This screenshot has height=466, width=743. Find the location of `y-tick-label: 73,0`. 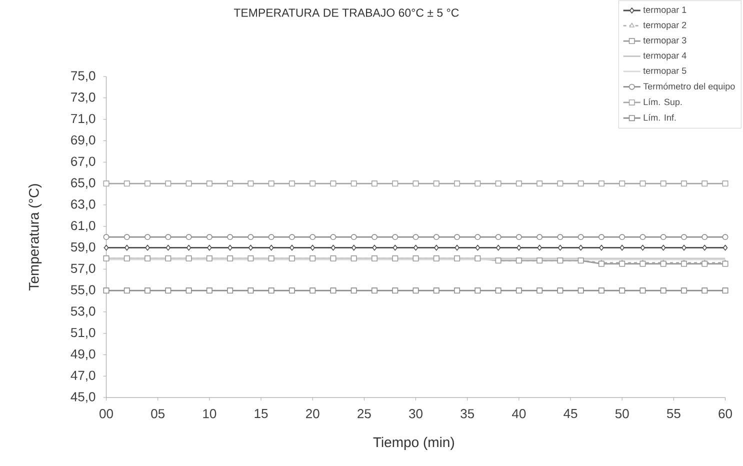

y-tick-label: 73,0 is located at coordinates (83, 98).